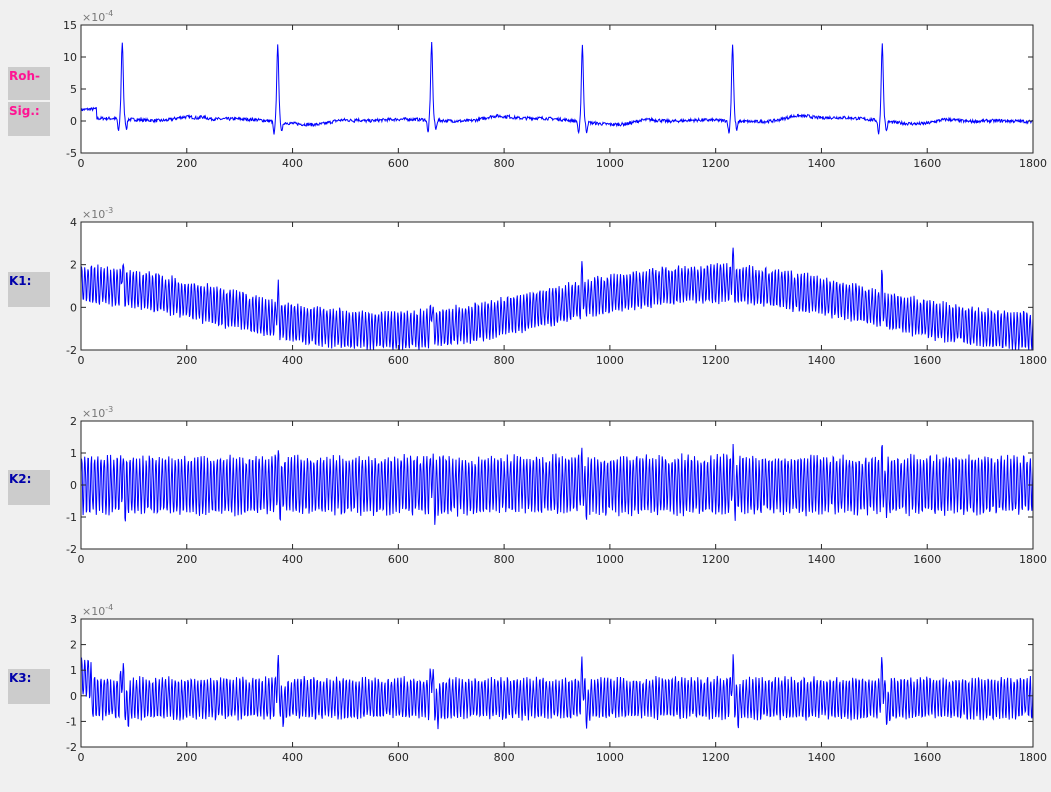 Image resolution: width=1051 pixels, height=792 pixels. I want to click on label-k3: K3:, so click(29, 686).